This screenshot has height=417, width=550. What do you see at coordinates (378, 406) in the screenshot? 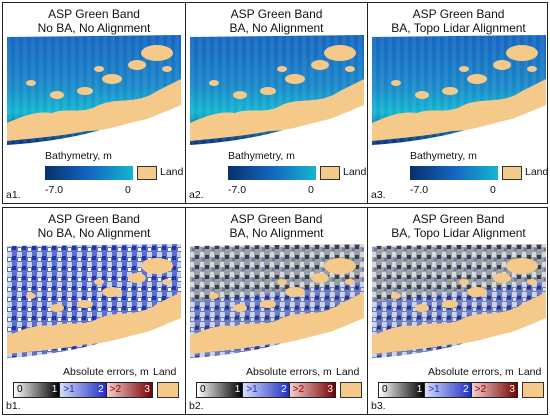
I see `panel-label: b3.` at bounding box center [378, 406].